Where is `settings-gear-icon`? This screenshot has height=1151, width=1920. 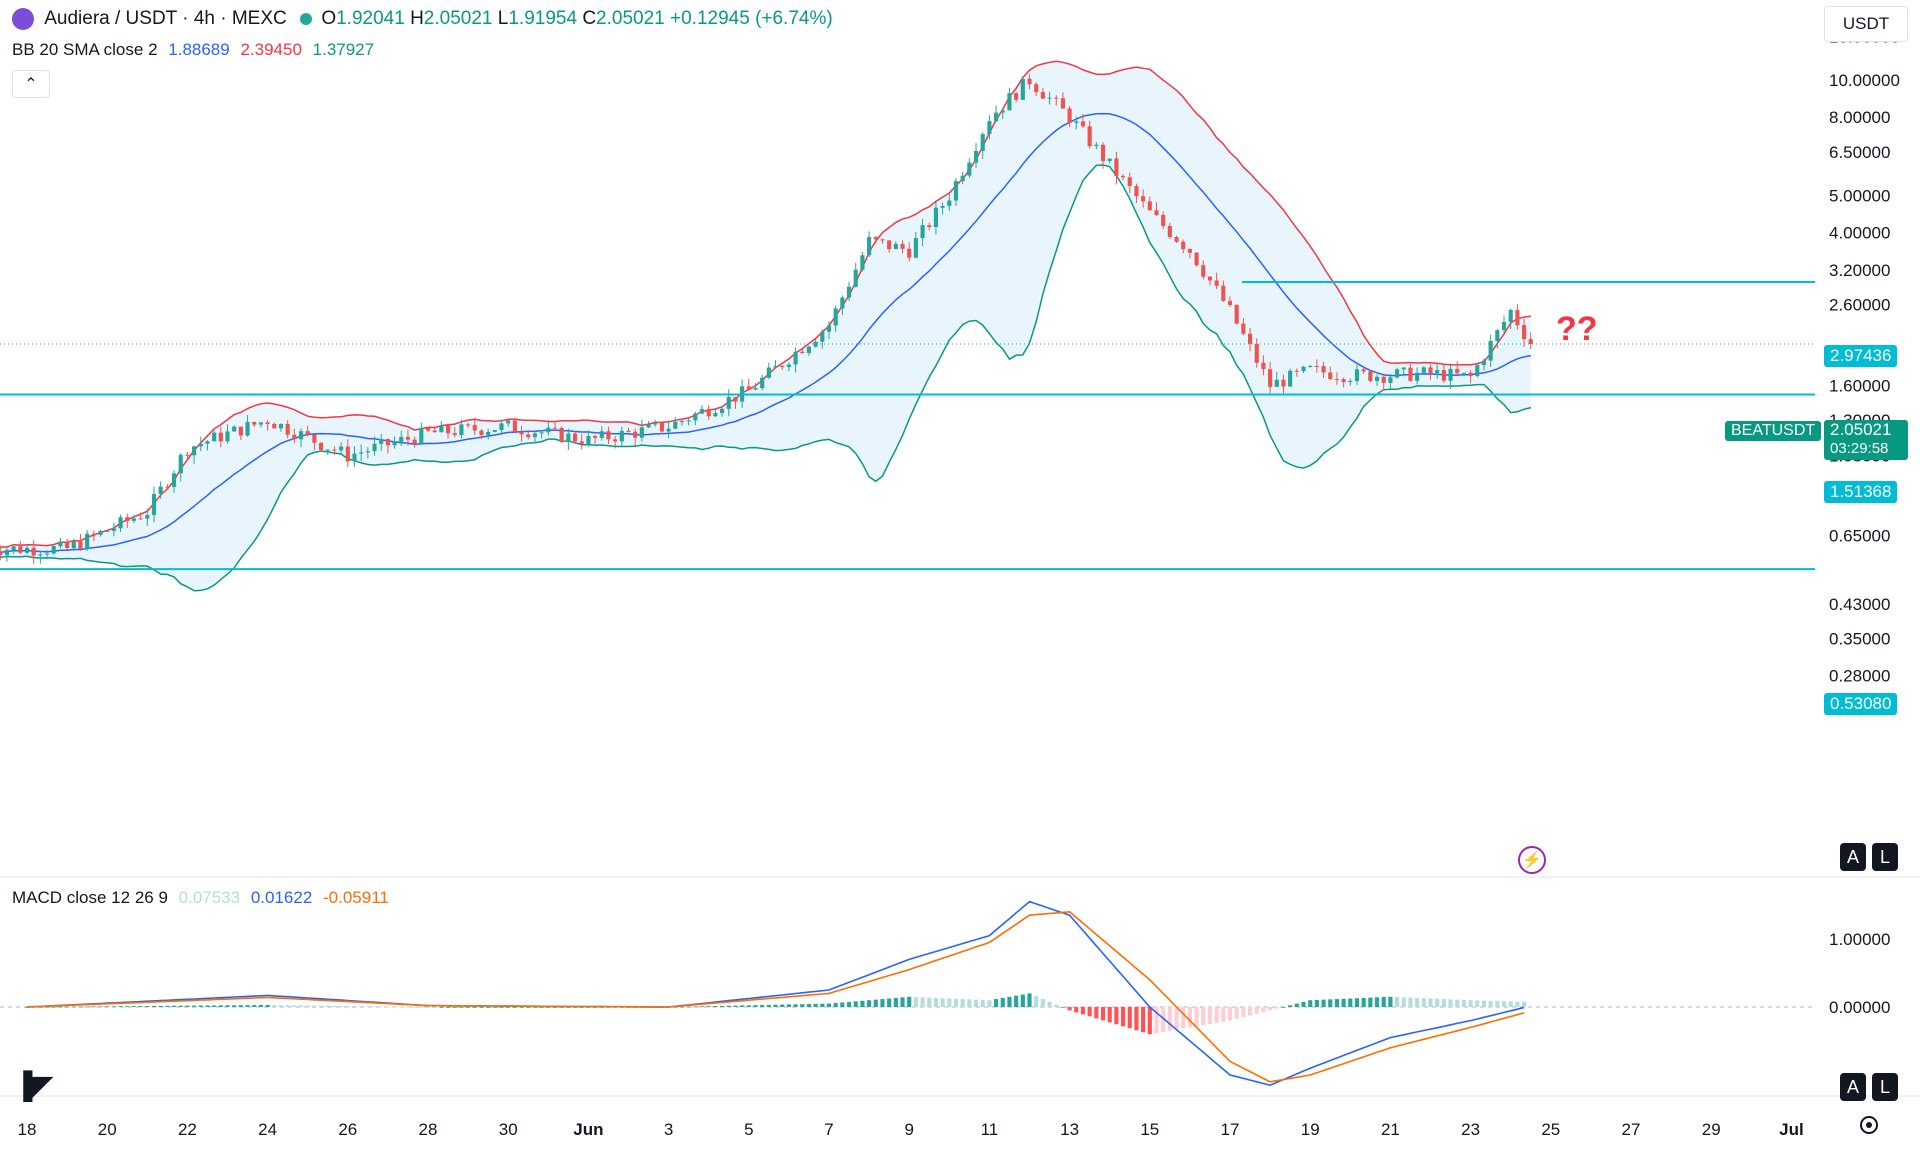
settings-gear-icon is located at coordinates (1869, 1125).